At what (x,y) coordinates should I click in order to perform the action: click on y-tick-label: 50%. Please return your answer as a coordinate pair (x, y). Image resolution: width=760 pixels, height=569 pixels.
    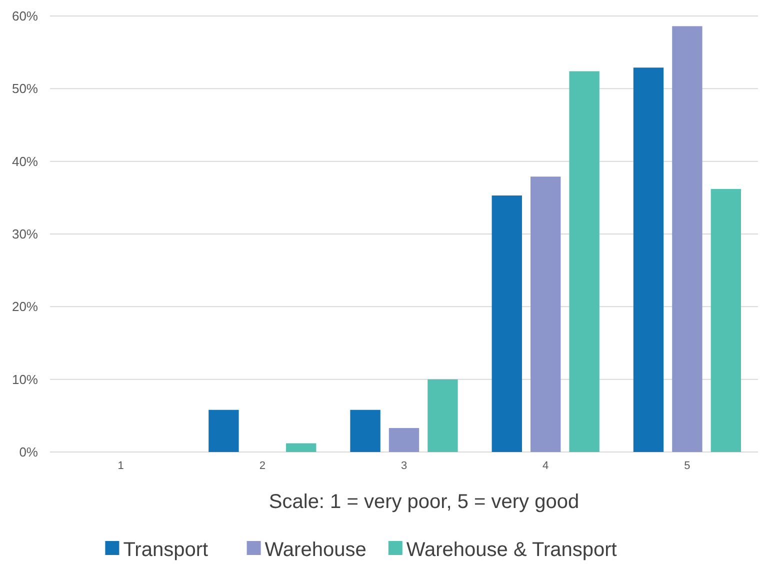
    Looking at the image, I should click on (25, 88).